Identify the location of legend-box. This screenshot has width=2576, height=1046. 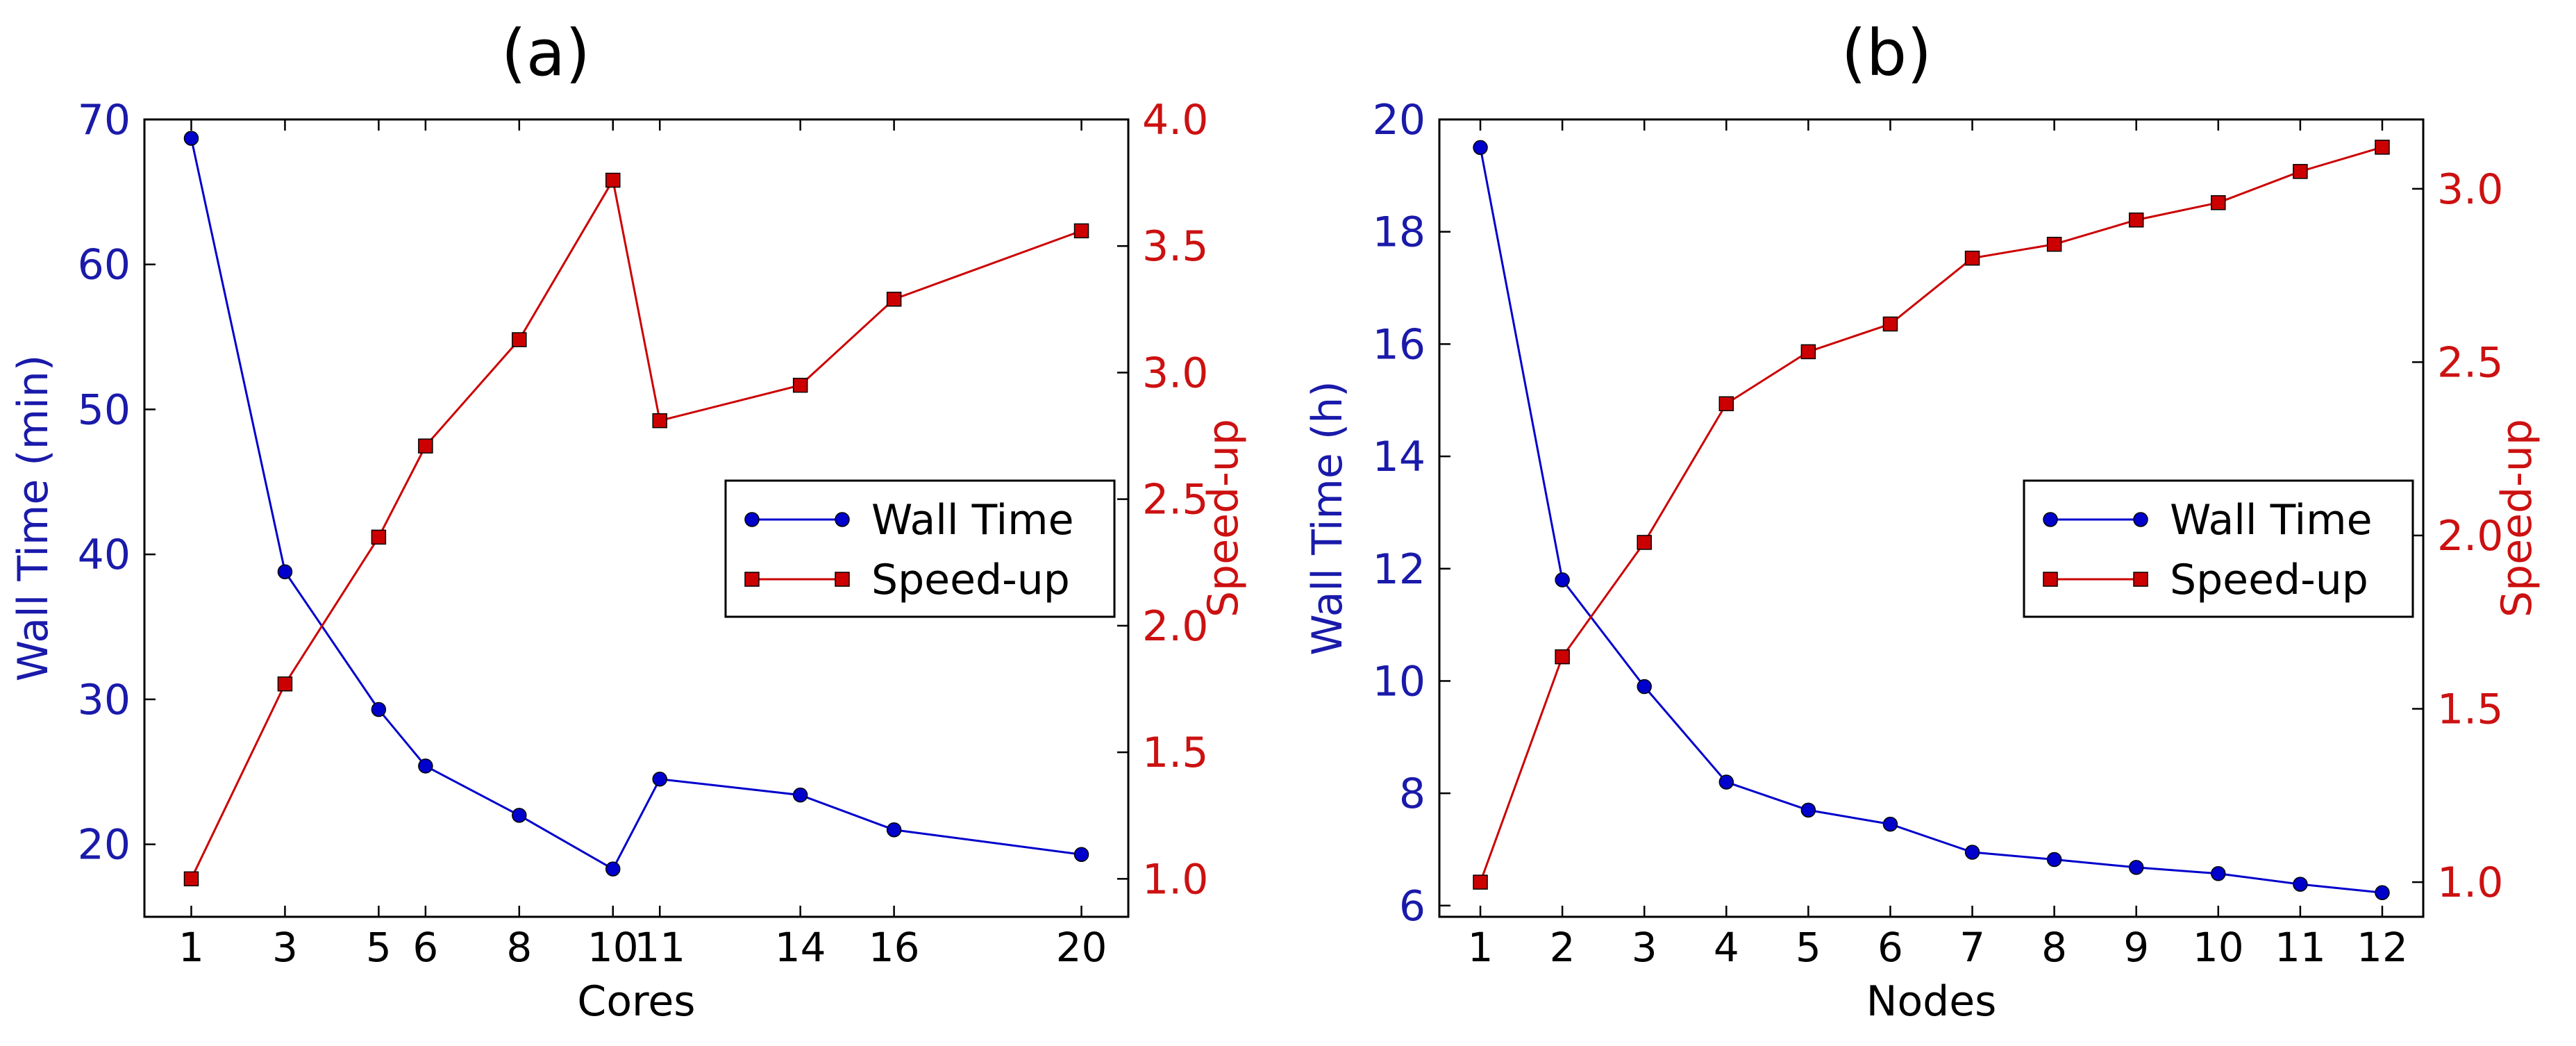
(920, 549).